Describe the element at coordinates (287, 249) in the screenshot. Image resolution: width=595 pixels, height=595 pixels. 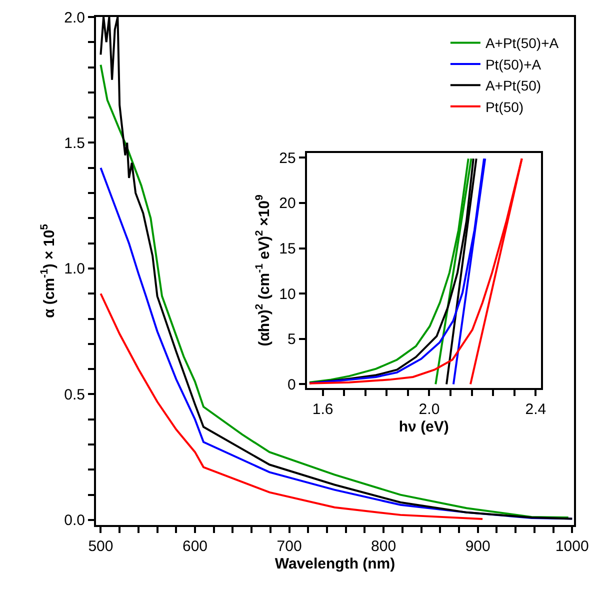
I see `y-tick-label: 15` at that location.